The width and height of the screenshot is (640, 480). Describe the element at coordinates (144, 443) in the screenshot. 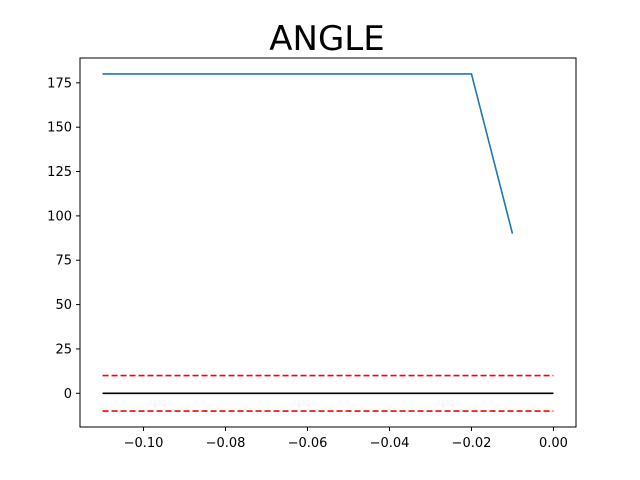

I see `x-tick-label: −0.10` at that location.